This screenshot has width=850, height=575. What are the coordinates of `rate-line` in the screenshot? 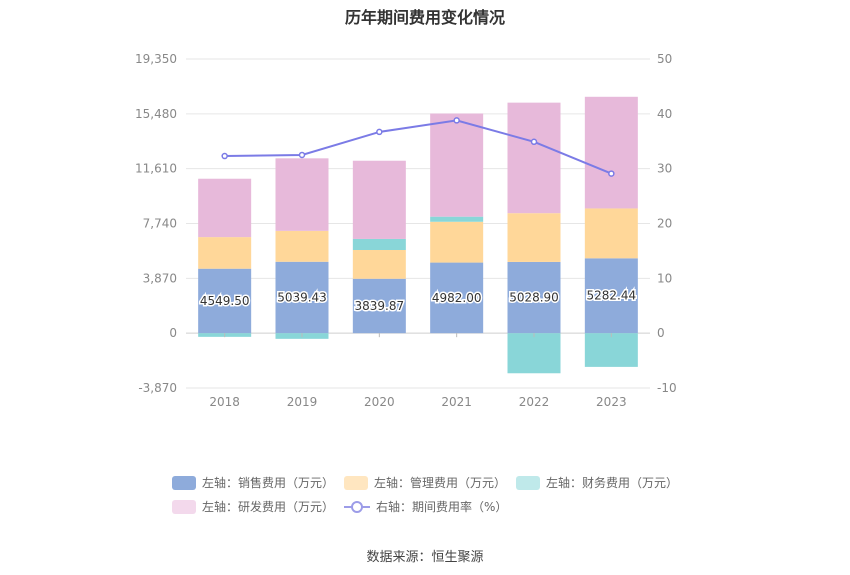 It's located at (418, 147).